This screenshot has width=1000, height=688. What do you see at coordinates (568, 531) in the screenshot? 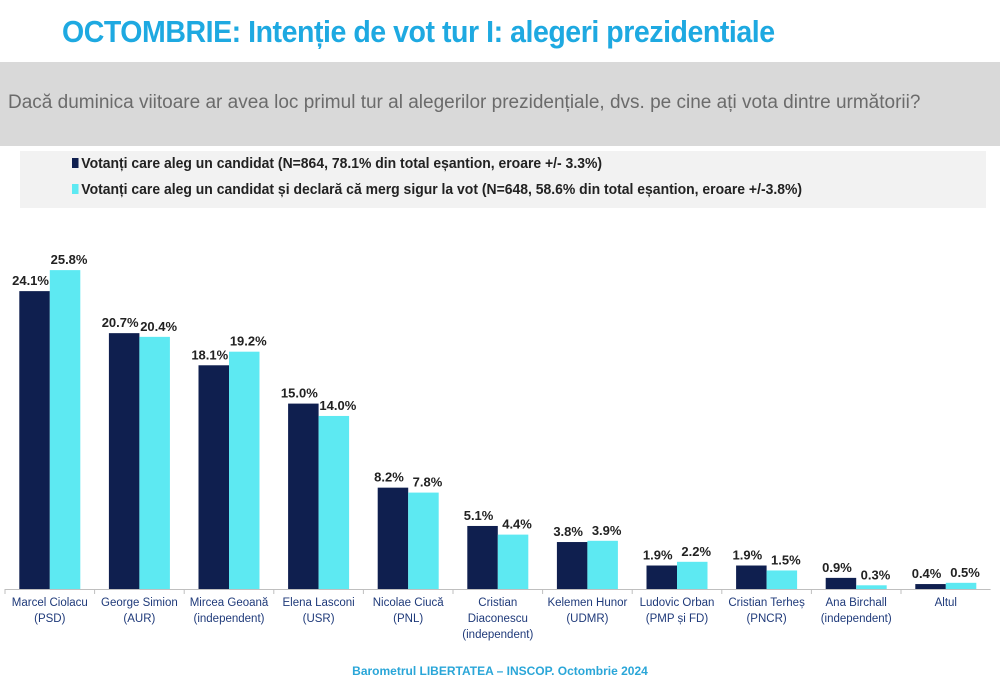
I see `data-label: 3.8%` at bounding box center [568, 531].